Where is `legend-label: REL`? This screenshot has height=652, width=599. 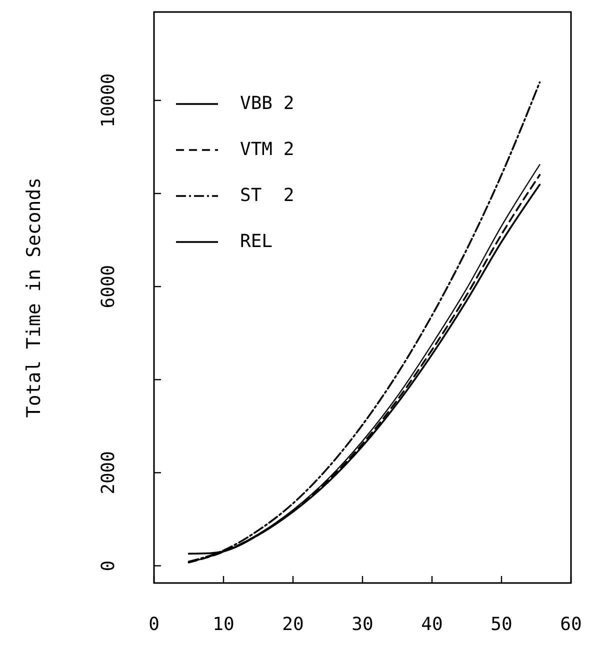
legend-label: REL is located at coordinates (256, 241).